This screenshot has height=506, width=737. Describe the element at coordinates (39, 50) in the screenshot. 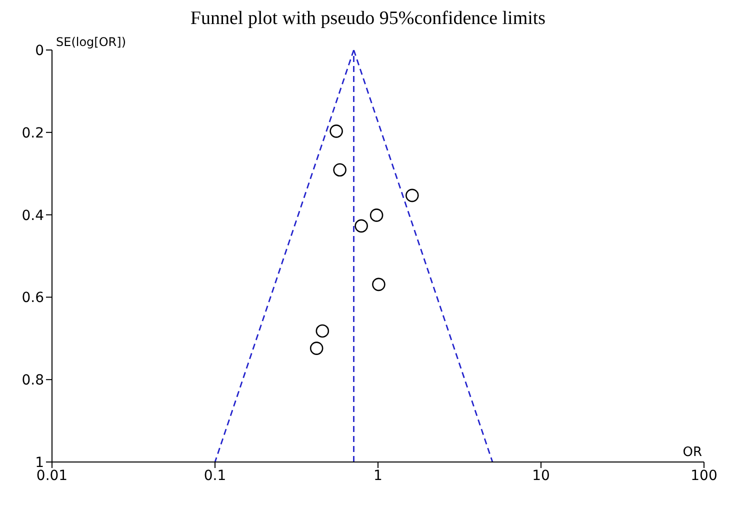

I see `y-tick-label: 0` at that location.